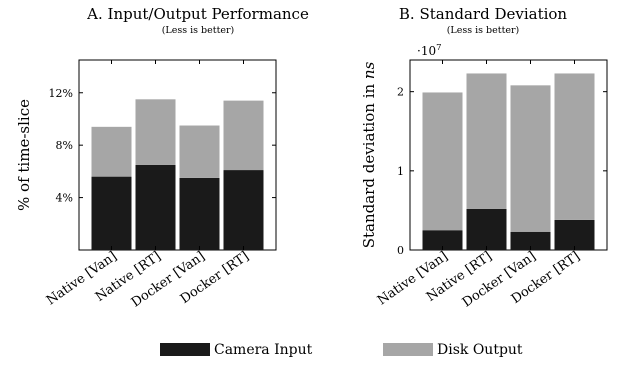 This screenshot has width=619, height=370. What do you see at coordinates (369, 166) in the screenshot?
I see `chart-b-y-axis-label-text: Standard deviation in` at bounding box center [369, 166].